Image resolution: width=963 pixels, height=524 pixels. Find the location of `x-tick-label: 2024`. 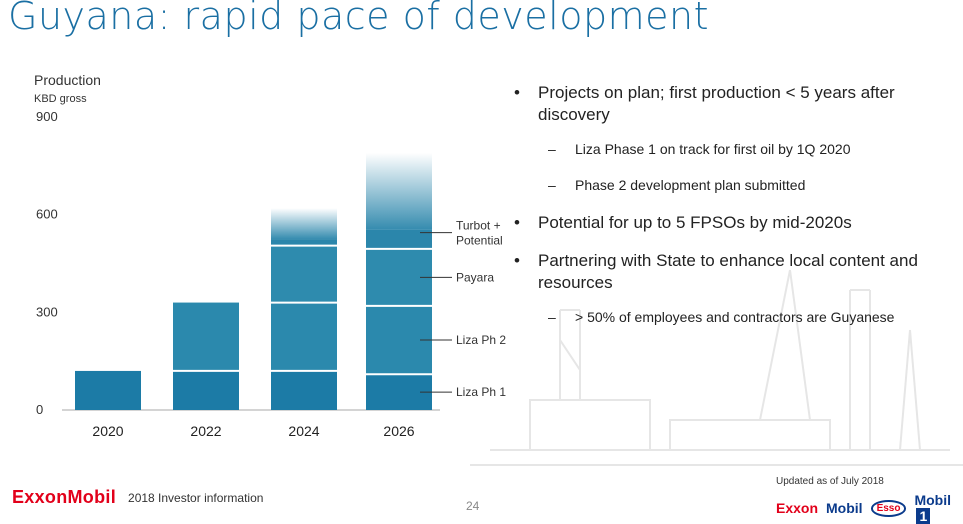

x-tick-label: 2024 is located at coordinates (303, 431).